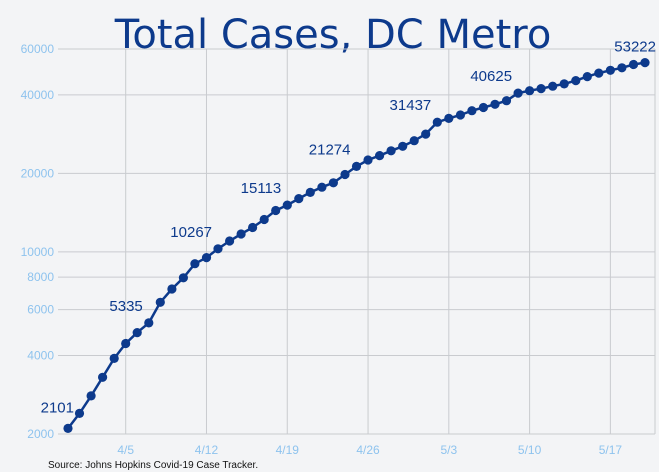 The width and height of the screenshot is (659, 472). I want to click on x-tick-label: 5/3, so click(448, 450).